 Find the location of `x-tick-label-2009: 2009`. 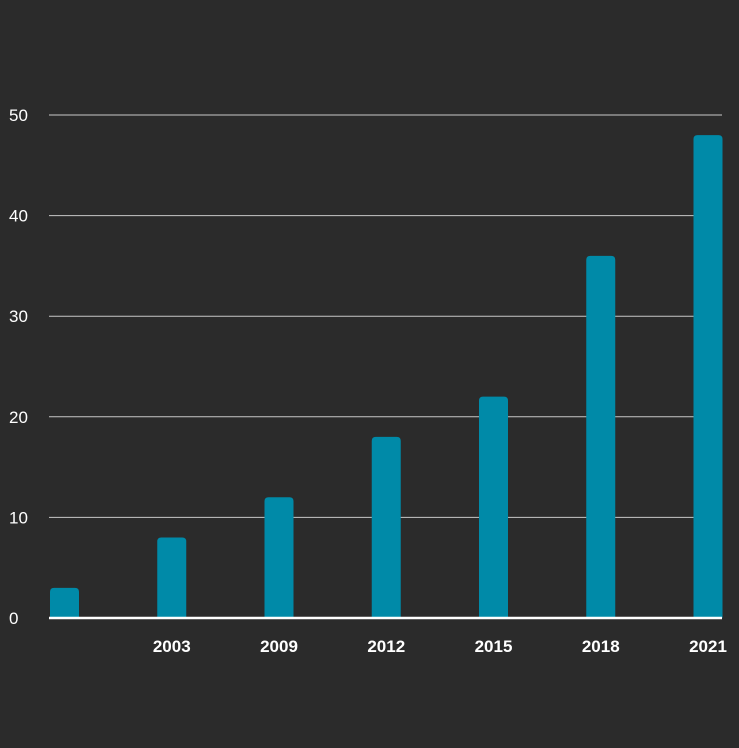

x-tick-label-2009: 2009 is located at coordinates (279, 646).